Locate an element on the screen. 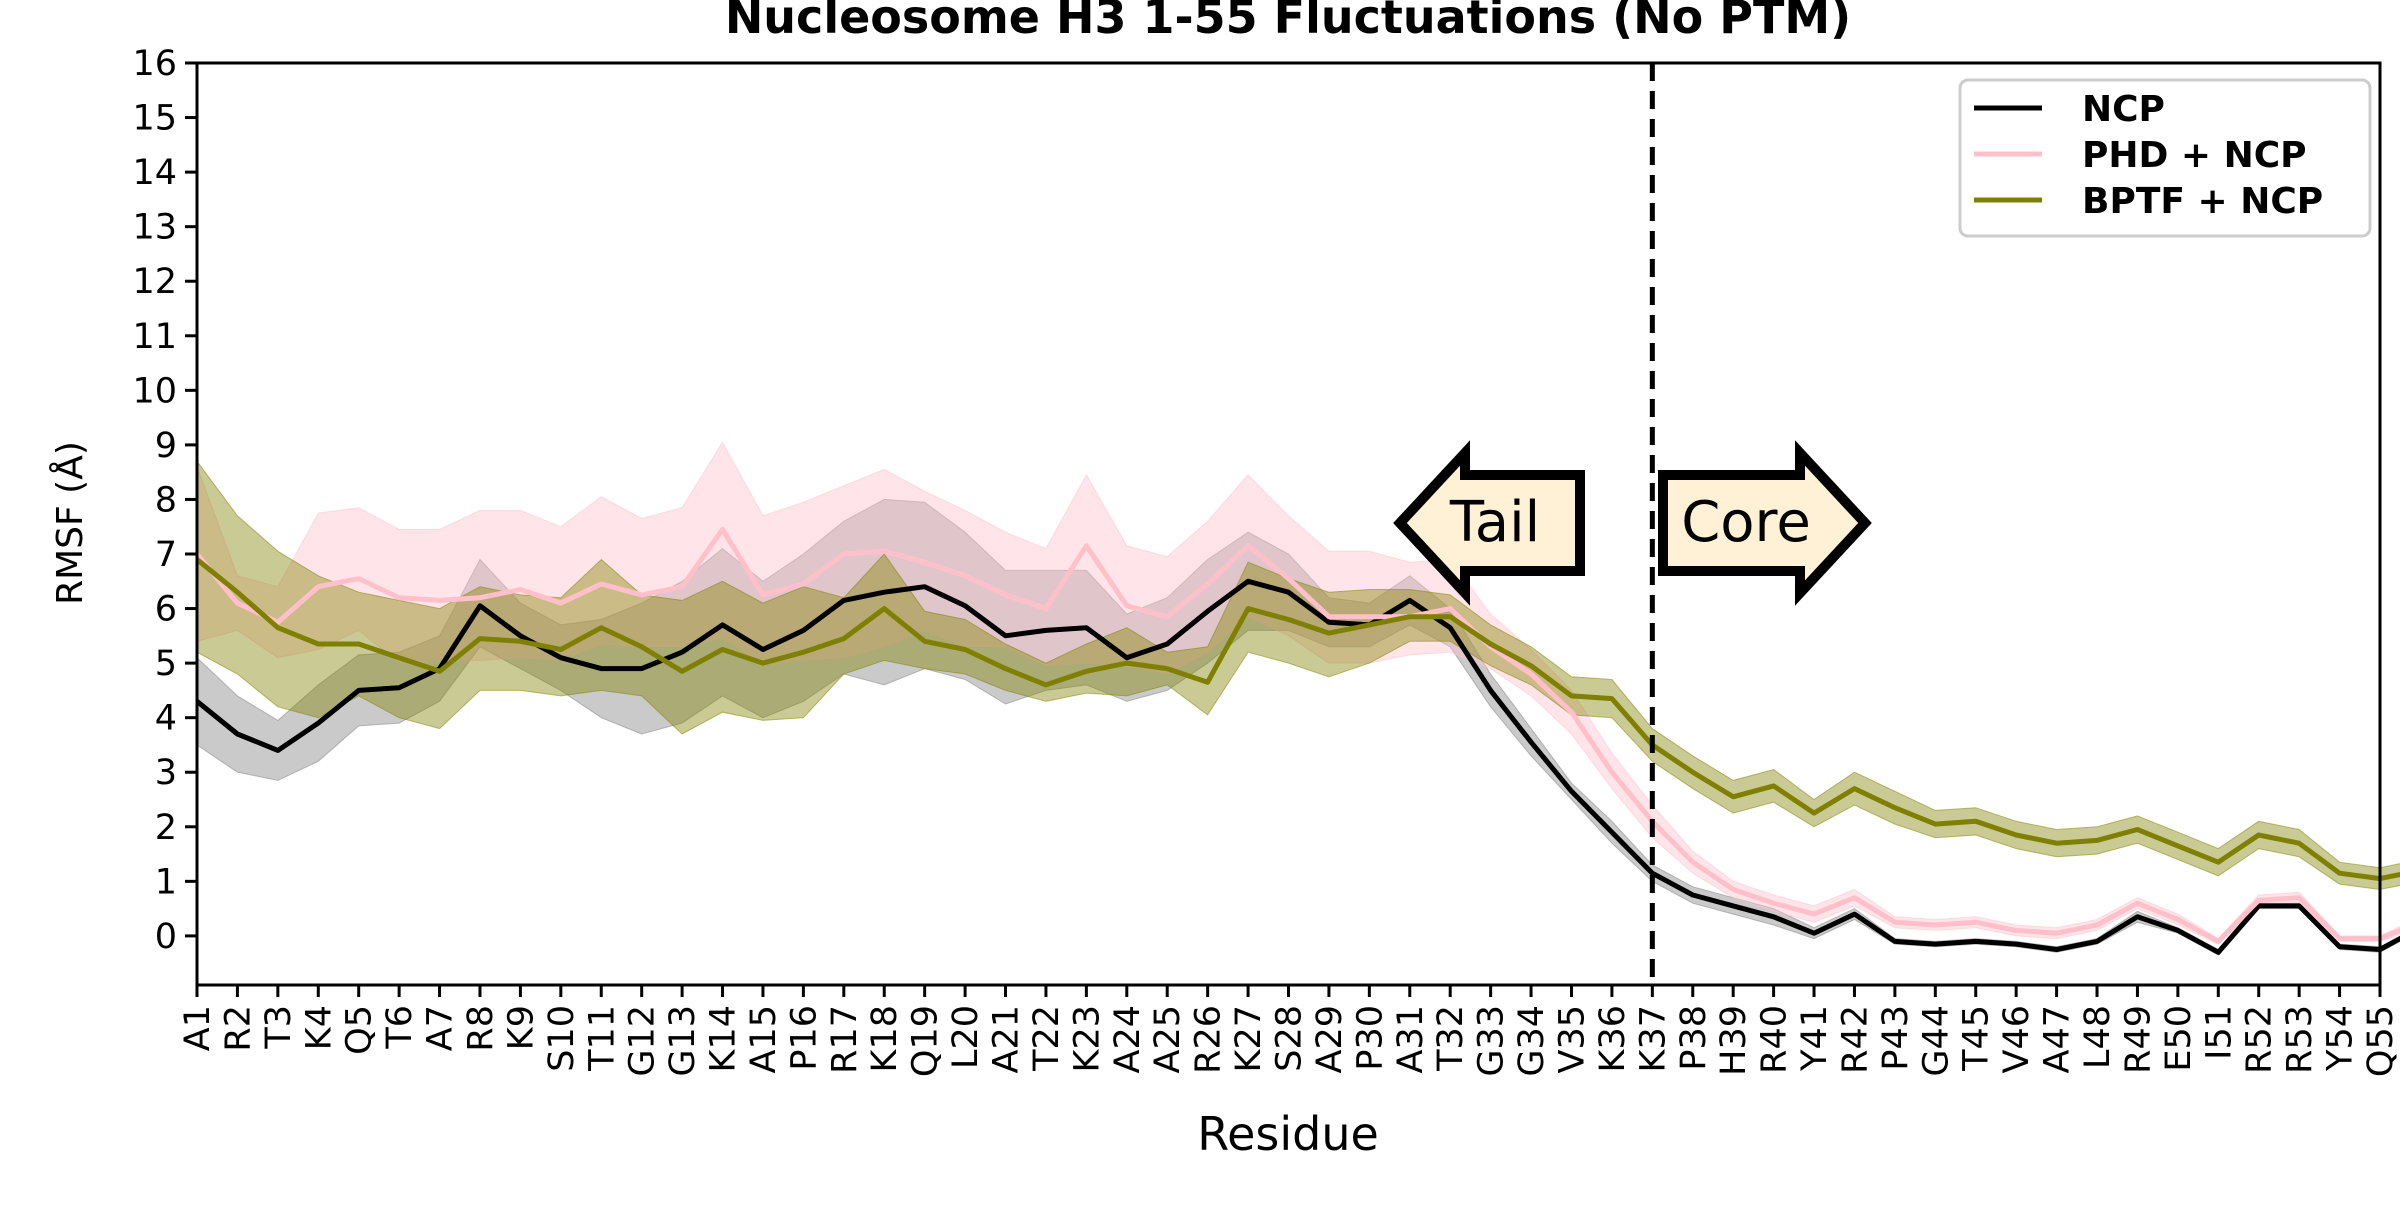 The image size is (2400, 1205). x-tick-label: R26 is located at coordinates (1209, 1039).